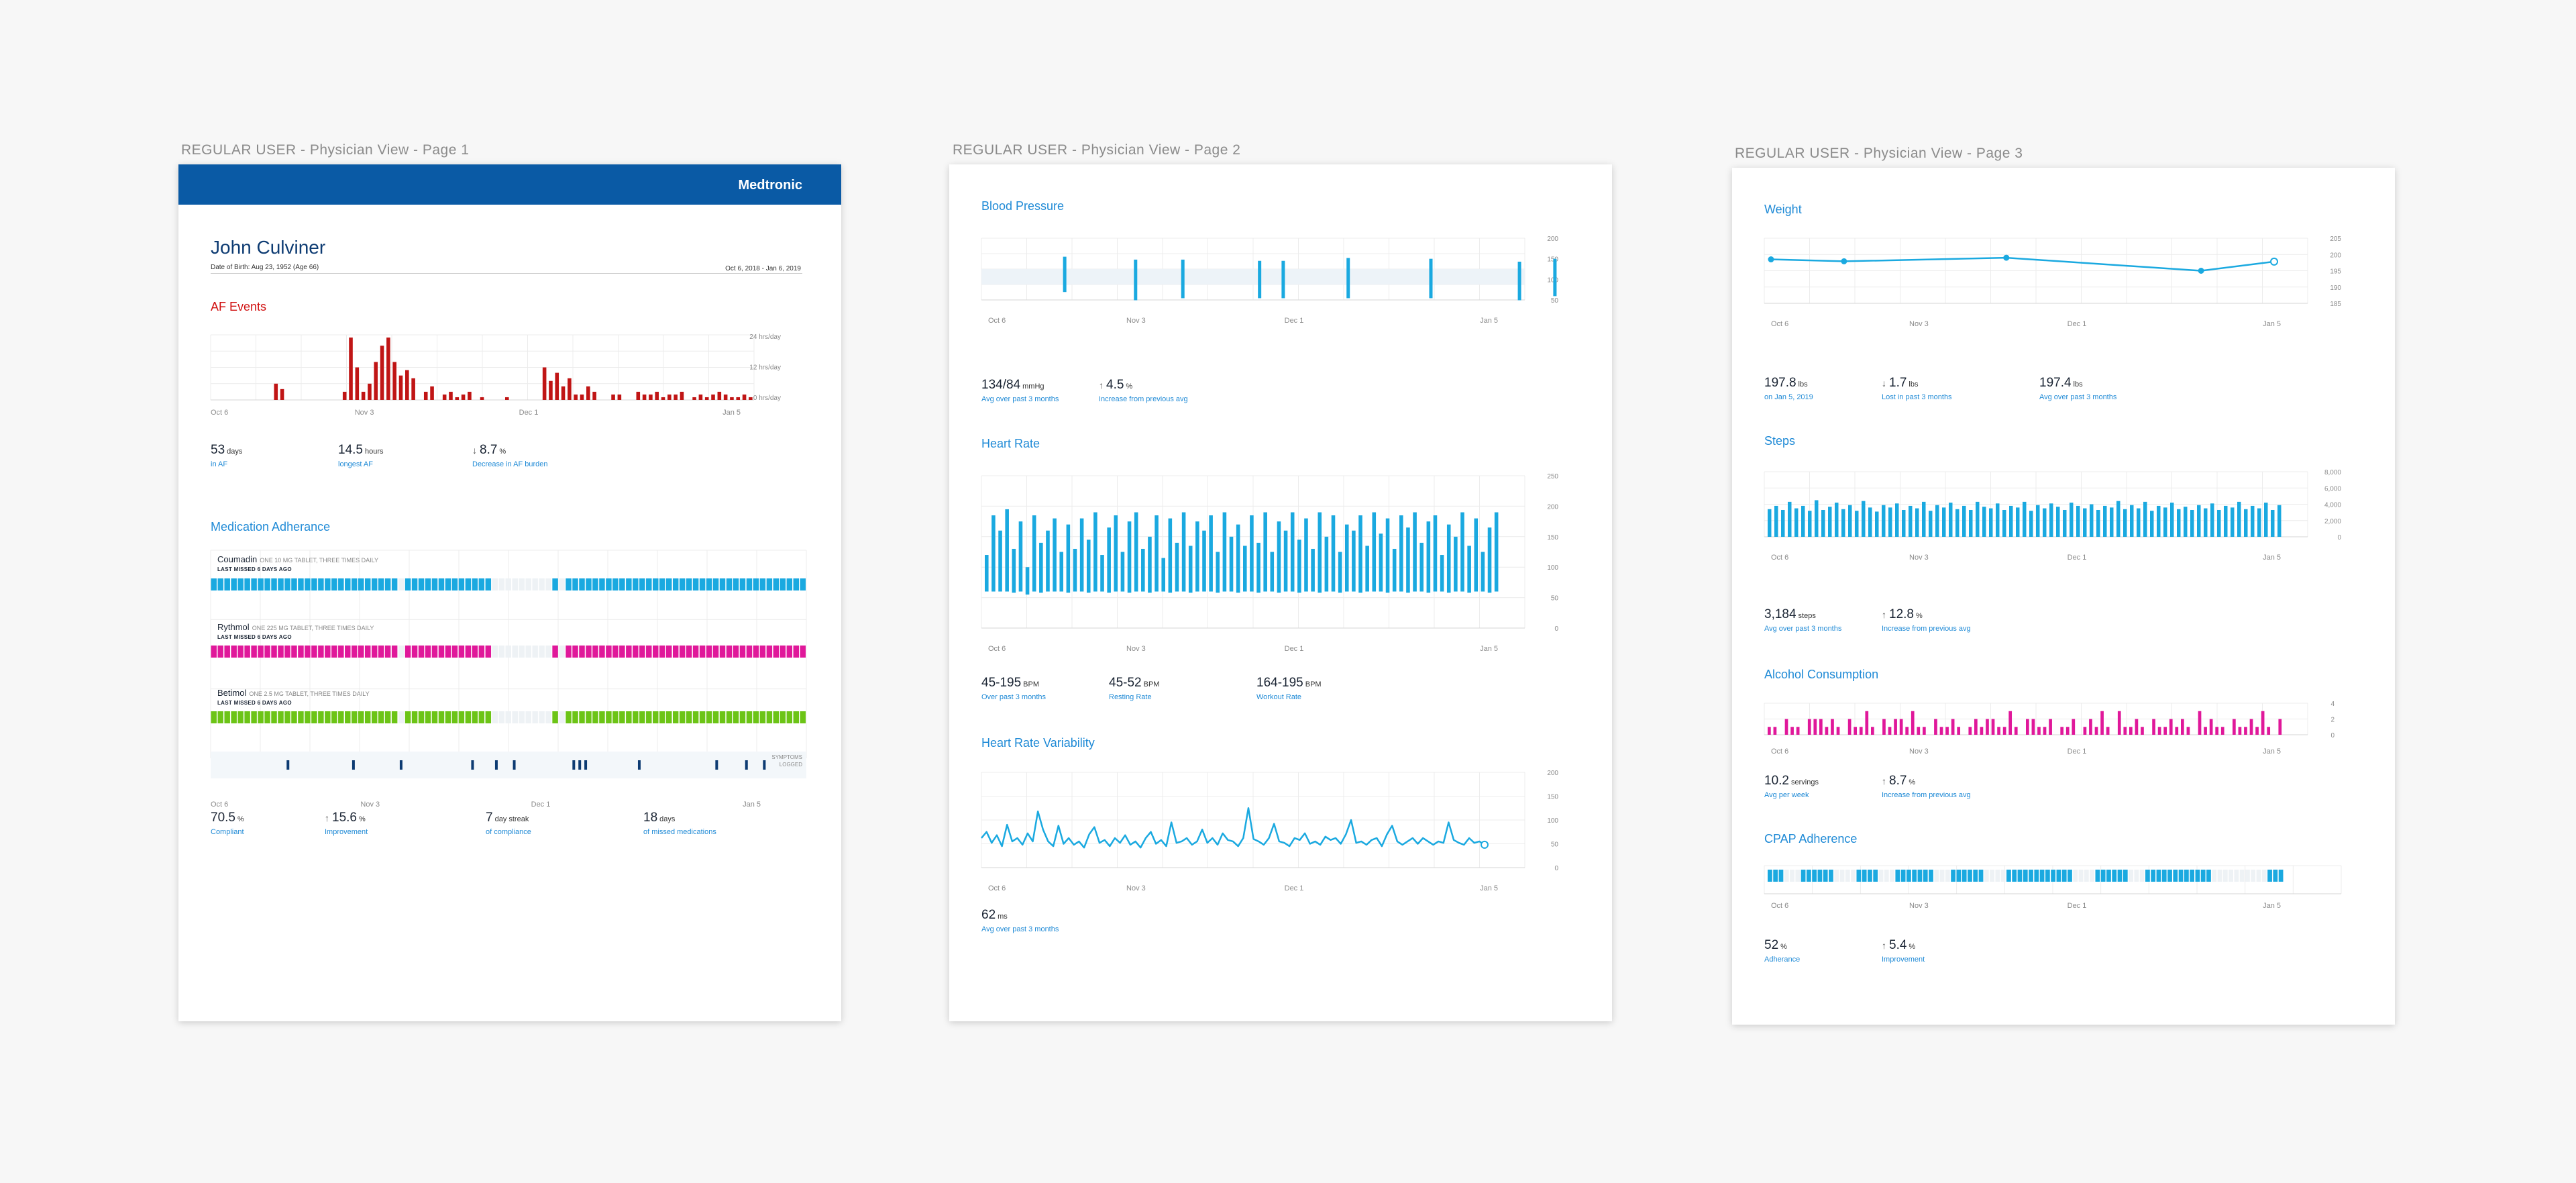 This screenshot has width=2576, height=1183. What do you see at coordinates (1001, 385) in the screenshot?
I see `stat-value: 134/84` at bounding box center [1001, 385].